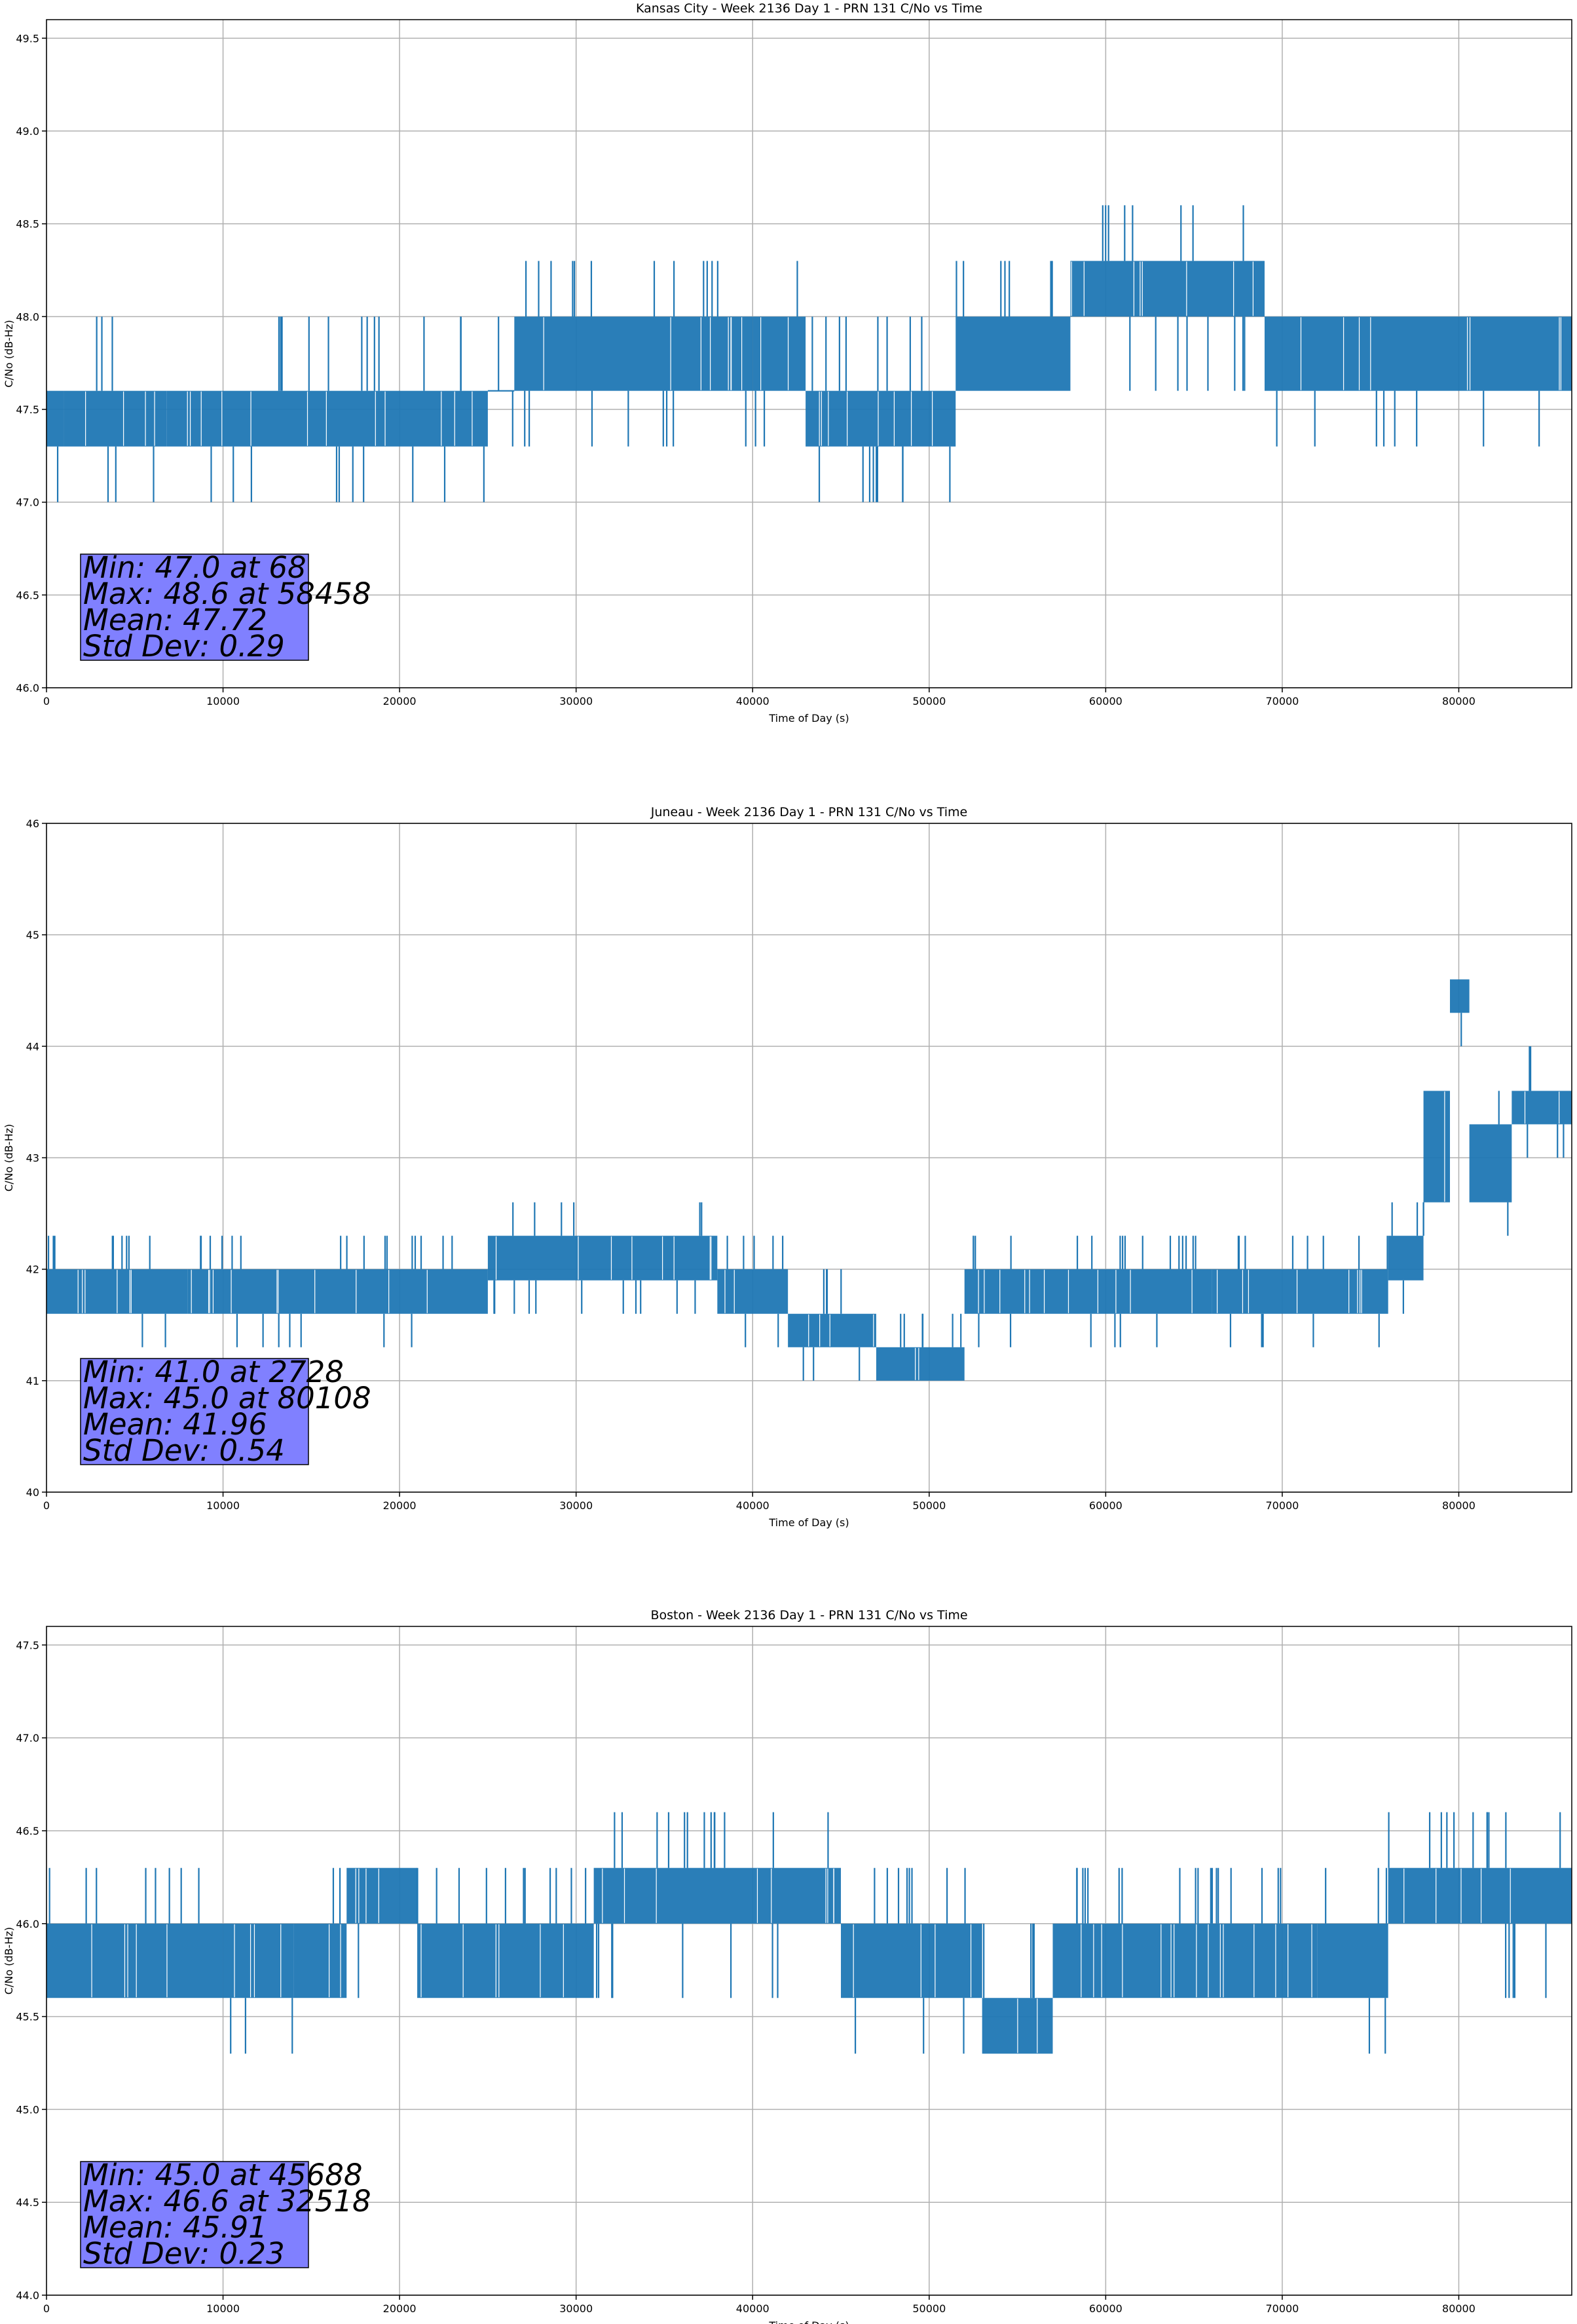 This screenshot has height=2324, width=1577. Describe the element at coordinates (27, 503) in the screenshot. I see `y-tick-label: 47.0` at that location.